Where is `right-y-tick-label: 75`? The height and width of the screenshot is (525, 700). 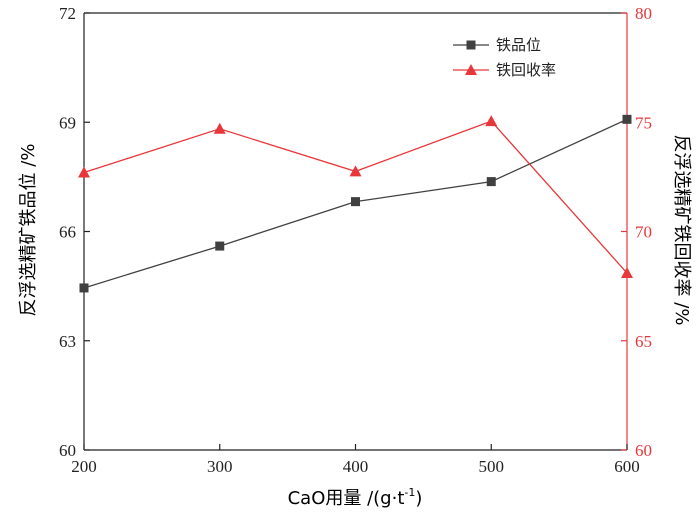
right-y-tick-label: 75 is located at coordinates (643, 122).